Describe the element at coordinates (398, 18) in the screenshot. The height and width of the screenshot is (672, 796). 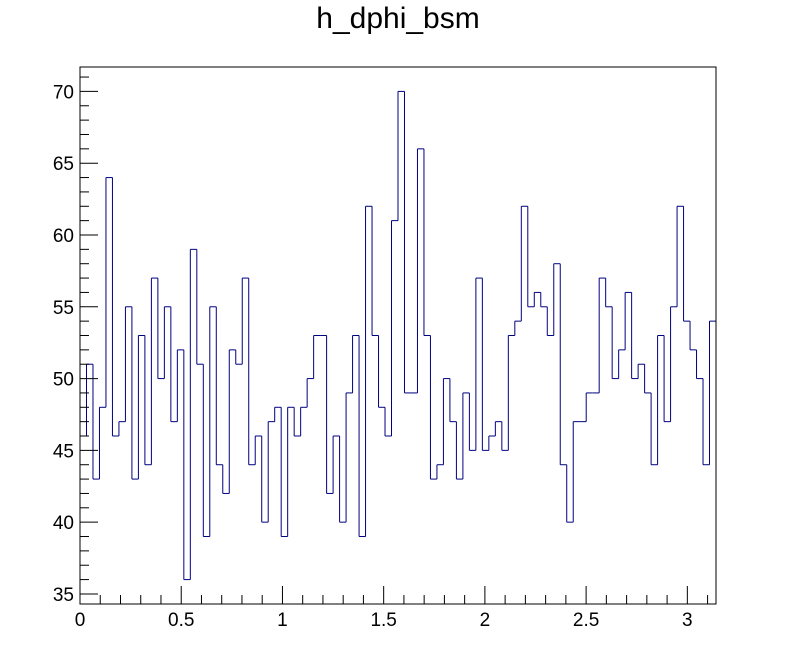
I see `chart-title: h_dphi_bsm` at that location.